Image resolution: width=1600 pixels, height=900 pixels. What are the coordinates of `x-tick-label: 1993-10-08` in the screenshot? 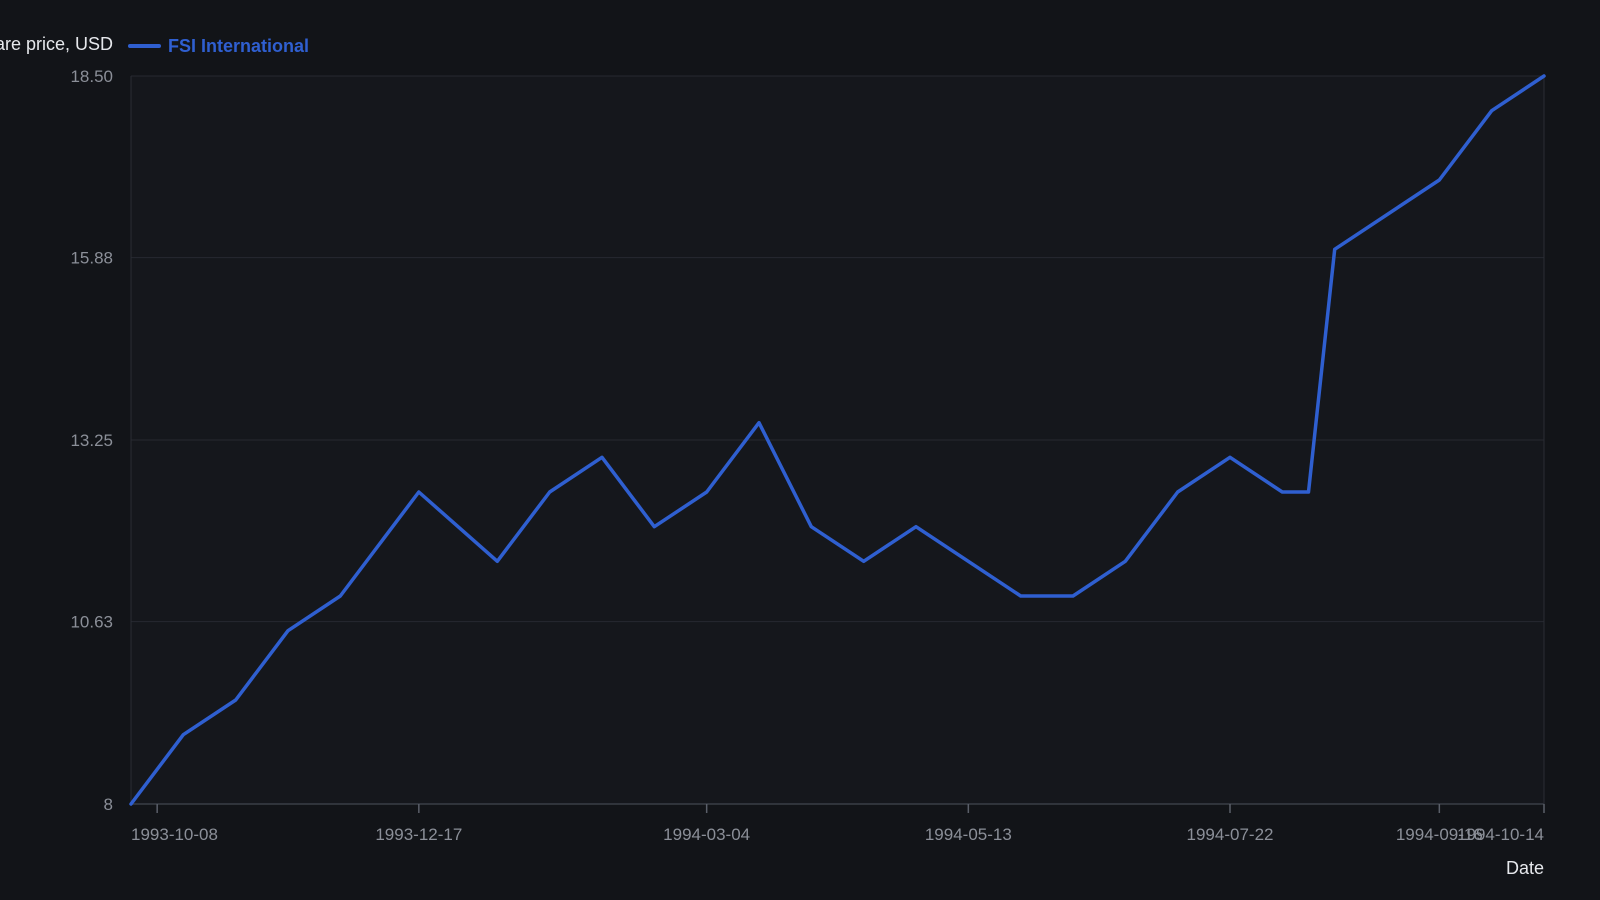 It's located at (174, 834).